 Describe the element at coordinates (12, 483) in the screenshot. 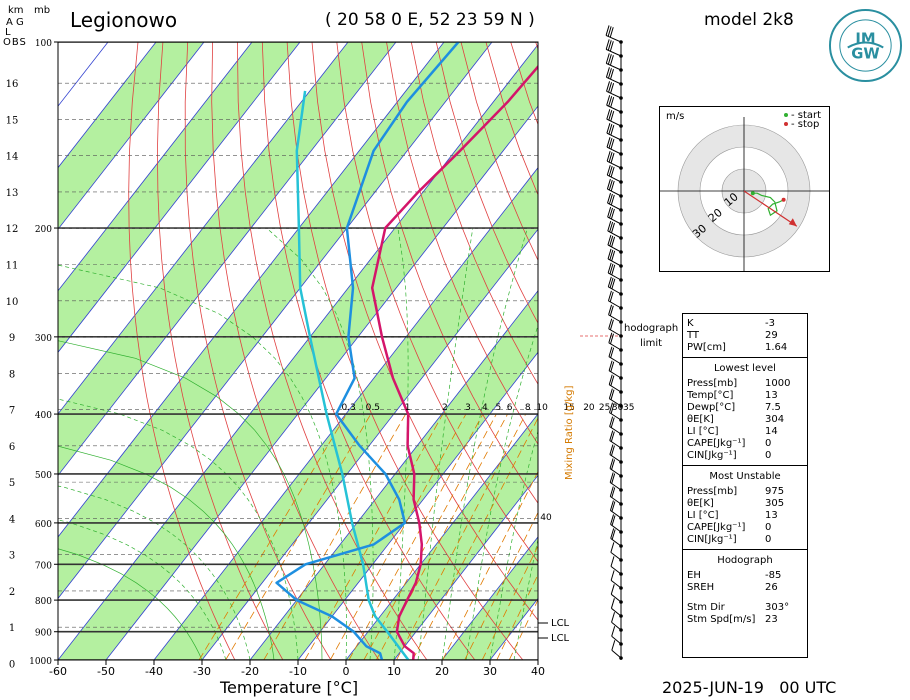

I see `height-km-label: 5` at that location.